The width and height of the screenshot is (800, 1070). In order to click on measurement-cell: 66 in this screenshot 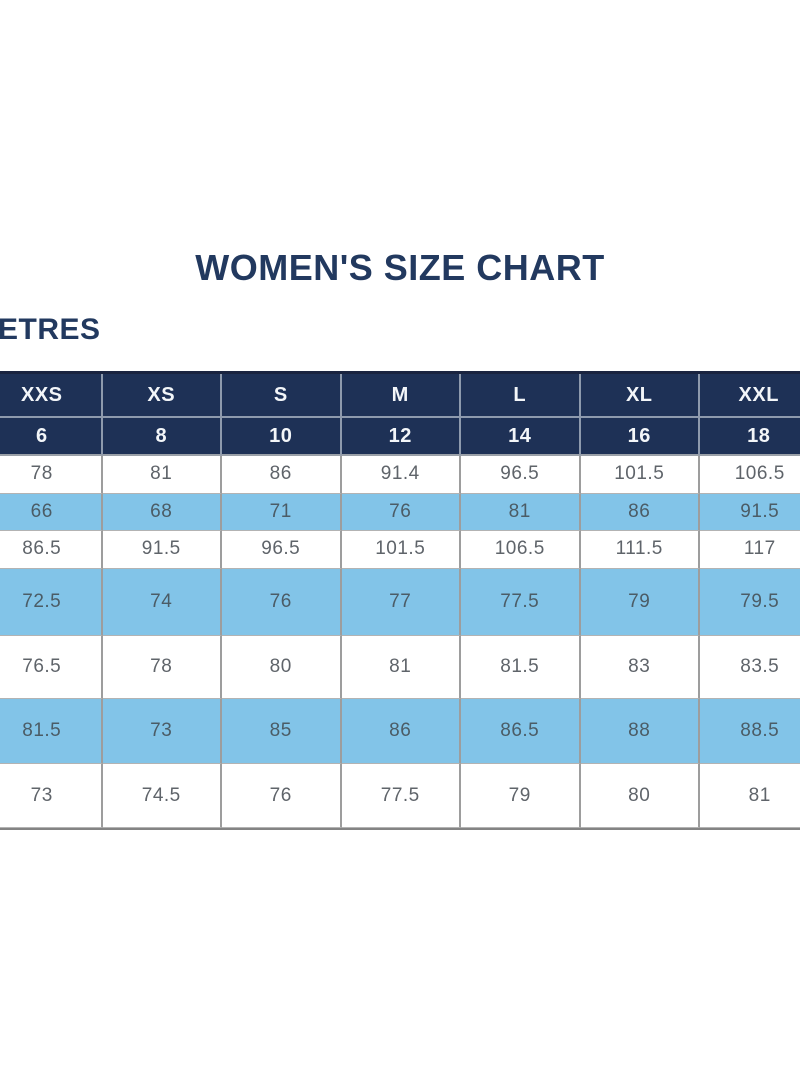, I will do `click(51, 512)`.